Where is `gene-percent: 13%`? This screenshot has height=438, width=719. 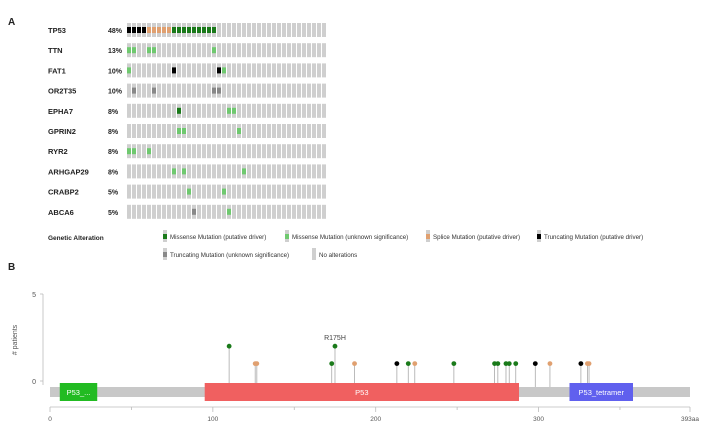
gene-percent: 13% is located at coordinates (115, 51).